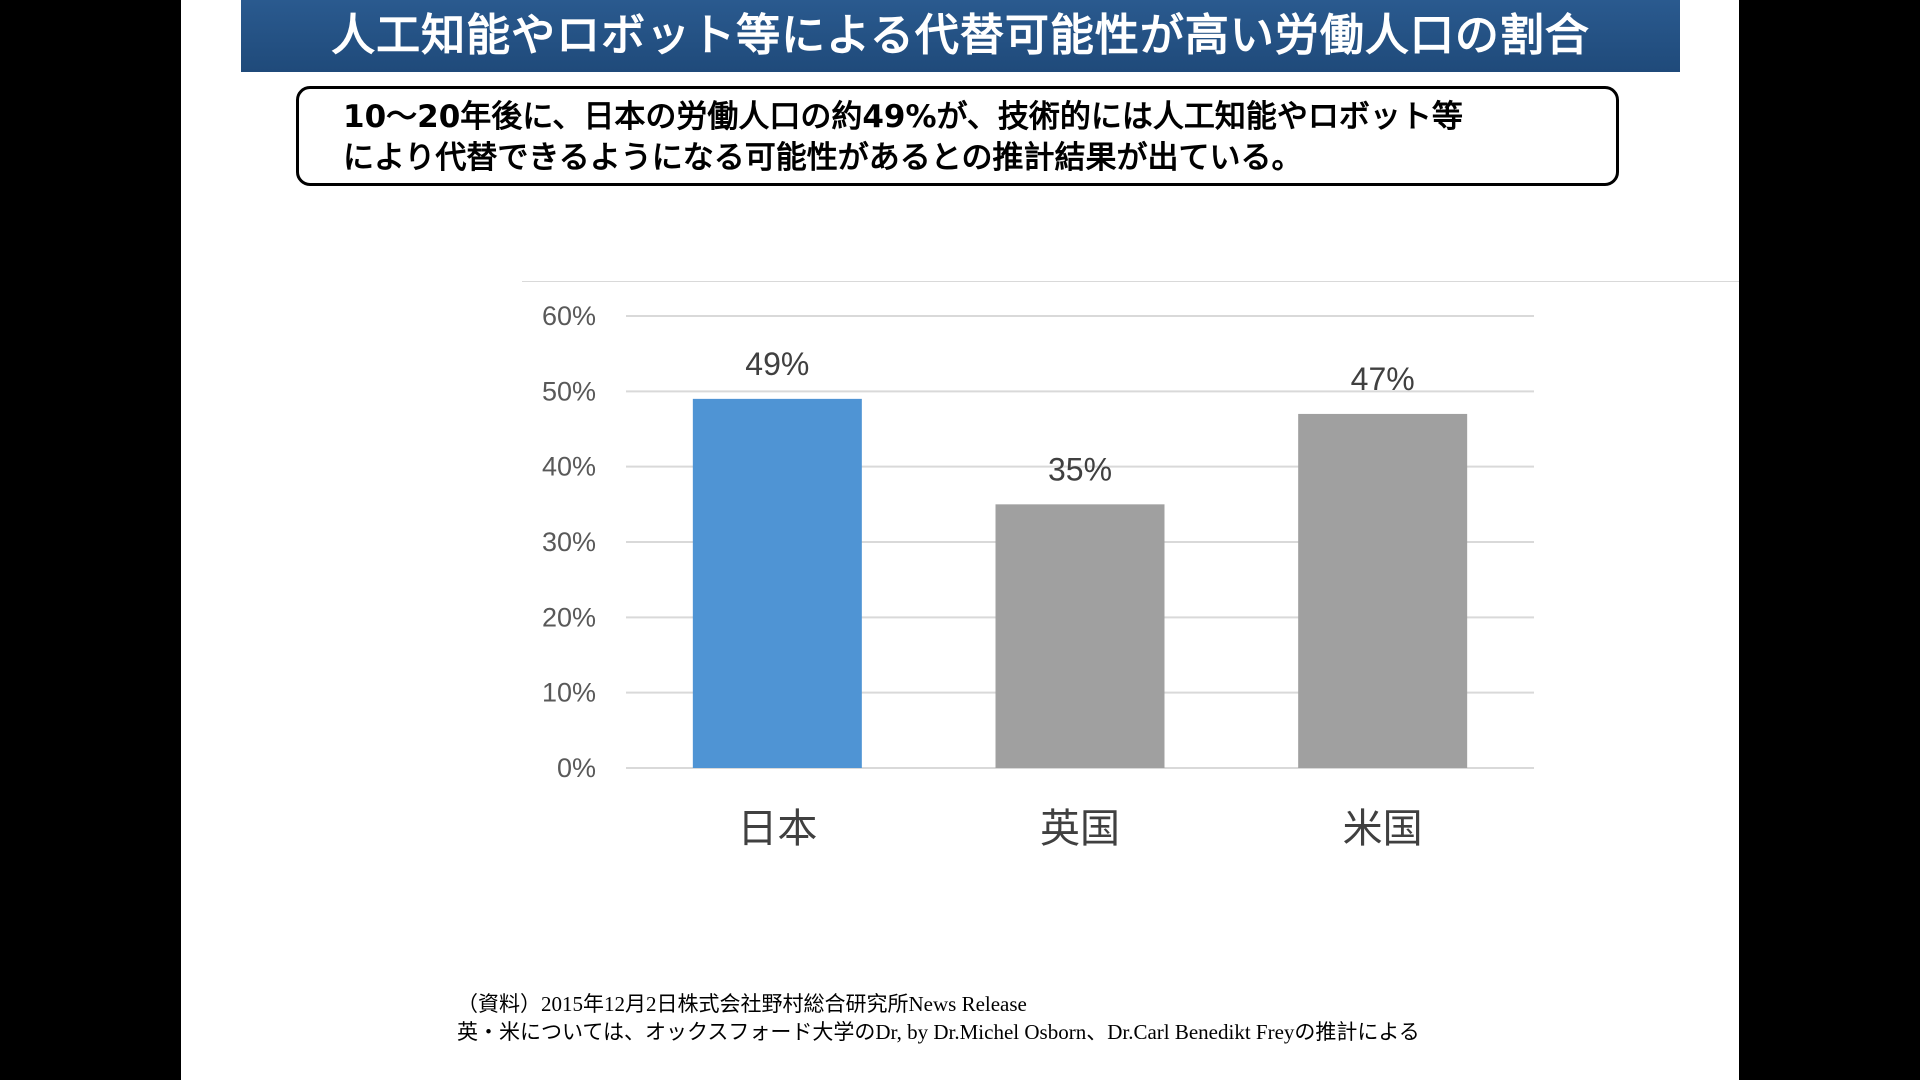 This screenshot has height=1080, width=1920. What do you see at coordinates (903, 117) in the screenshot?
I see `summary-line-1: 10～20年後に、日本の労働人口の約49%が、技術的には人工知能やロボット等` at bounding box center [903, 117].